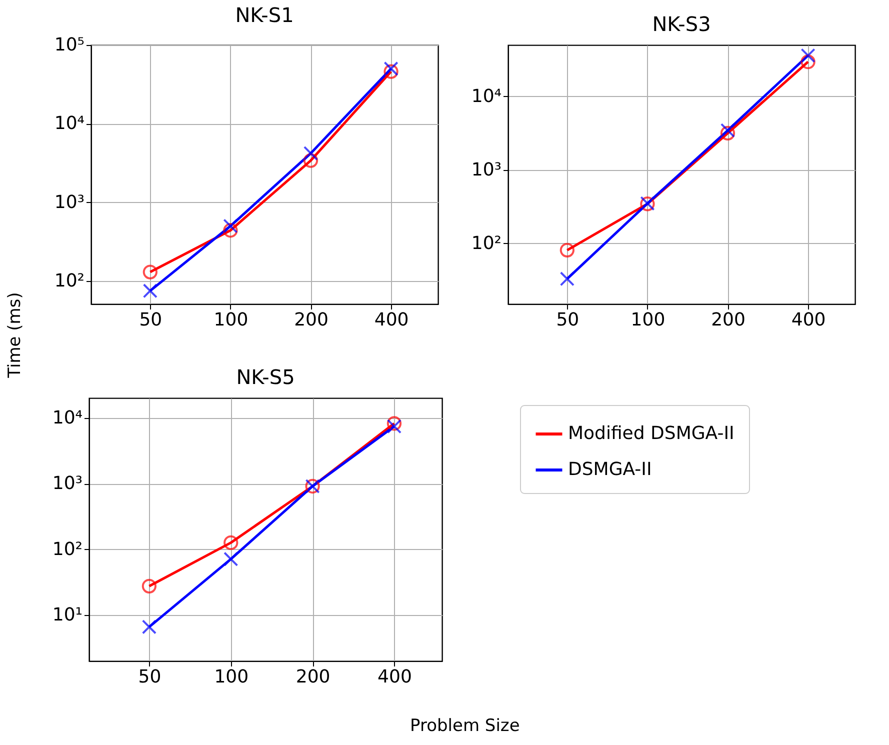 Image resolution: width=889 pixels, height=745 pixels. What do you see at coordinates (69, 45) in the screenshot?
I see `y-tick-label: 10⁵` at bounding box center [69, 45].